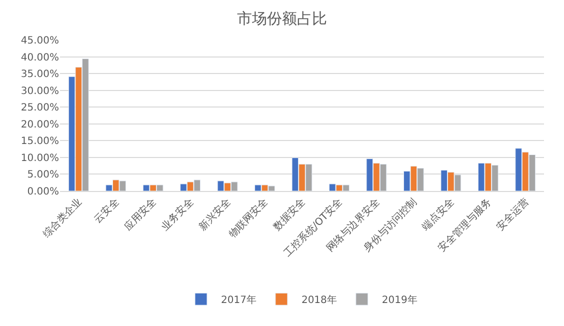  Describe the element at coordinates (238, 300) in the screenshot. I see `legend-label: 2017年` at that location.